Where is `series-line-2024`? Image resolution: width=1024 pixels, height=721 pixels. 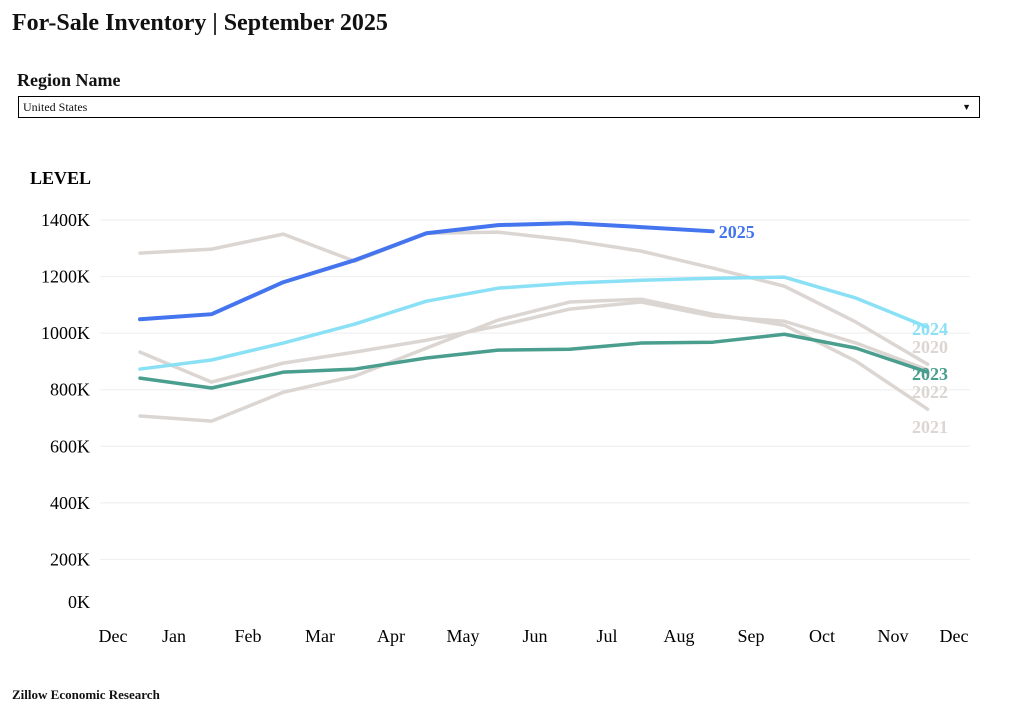 series-line-2024 is located at coordinates (534, 323).